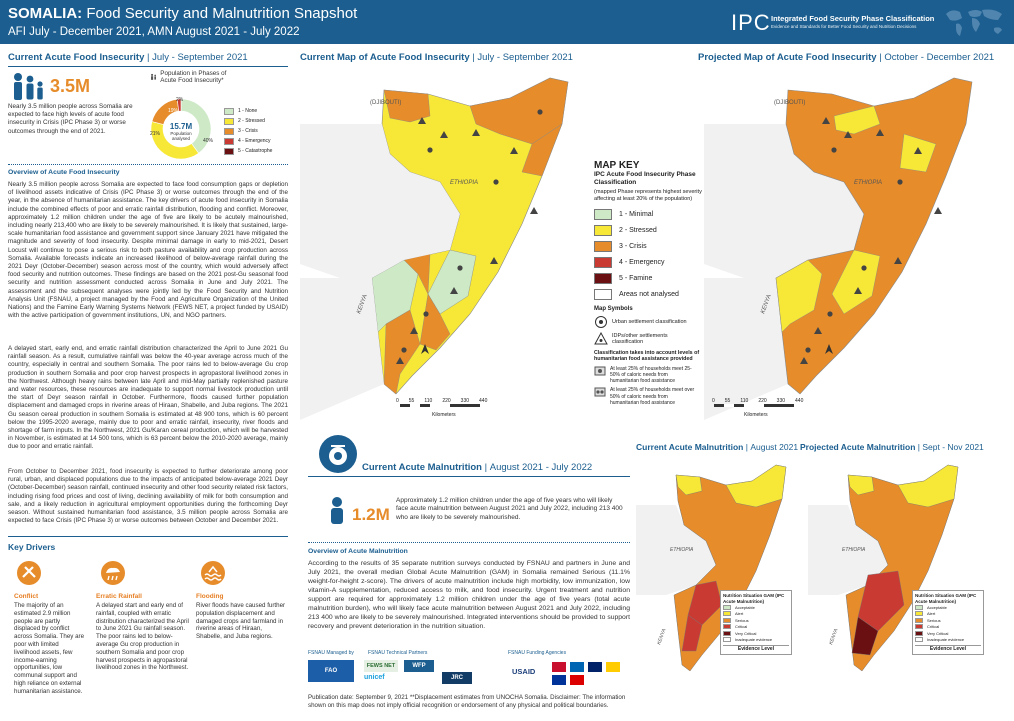  What do you see at coordinates (222, 13) in the screenshot?
I see `title-text: Food Security and Malnutrition Snapshot` at bounding box center [222, 13].